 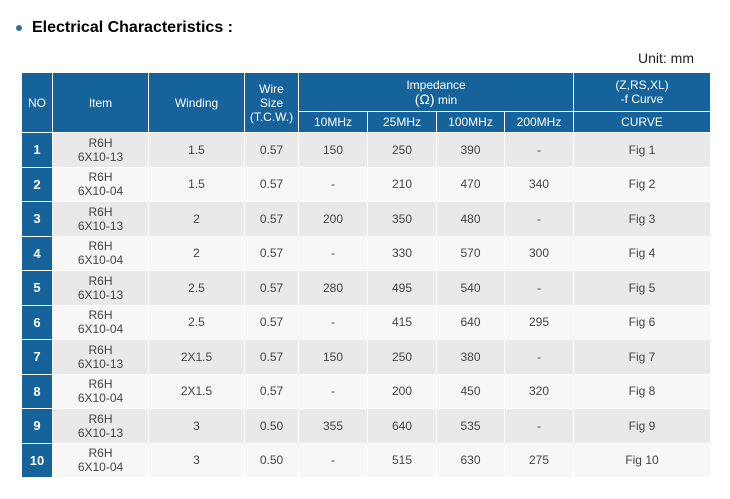 I want to click on header-100mhz: 100MHz, so click(x=470, y=122).